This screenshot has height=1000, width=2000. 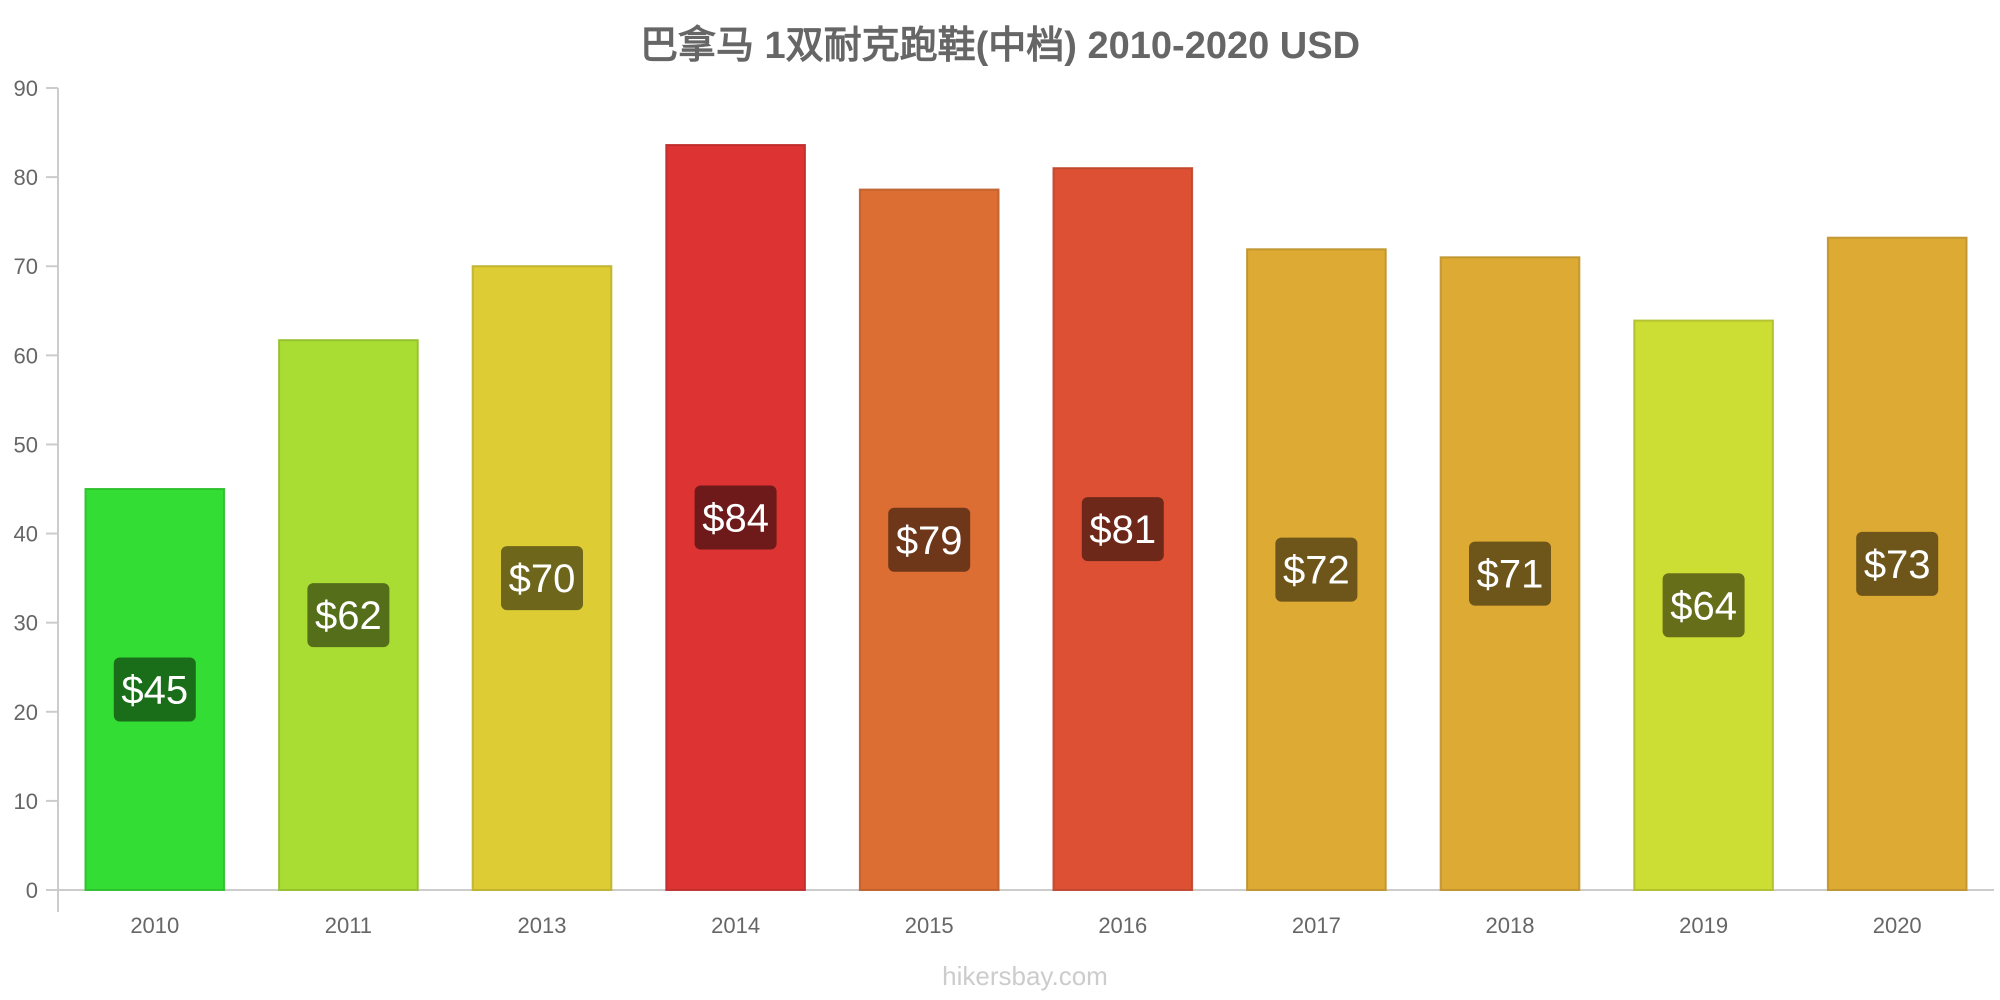 I want to click on x-tick-label: 2015, so click(x=929, y=925).